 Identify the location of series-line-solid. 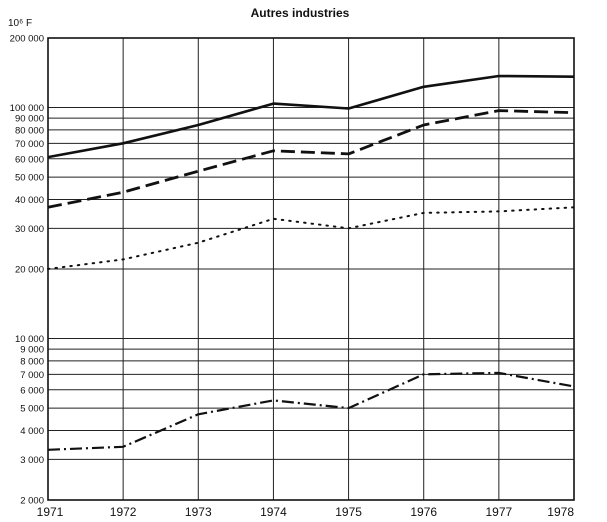
(311, 116).